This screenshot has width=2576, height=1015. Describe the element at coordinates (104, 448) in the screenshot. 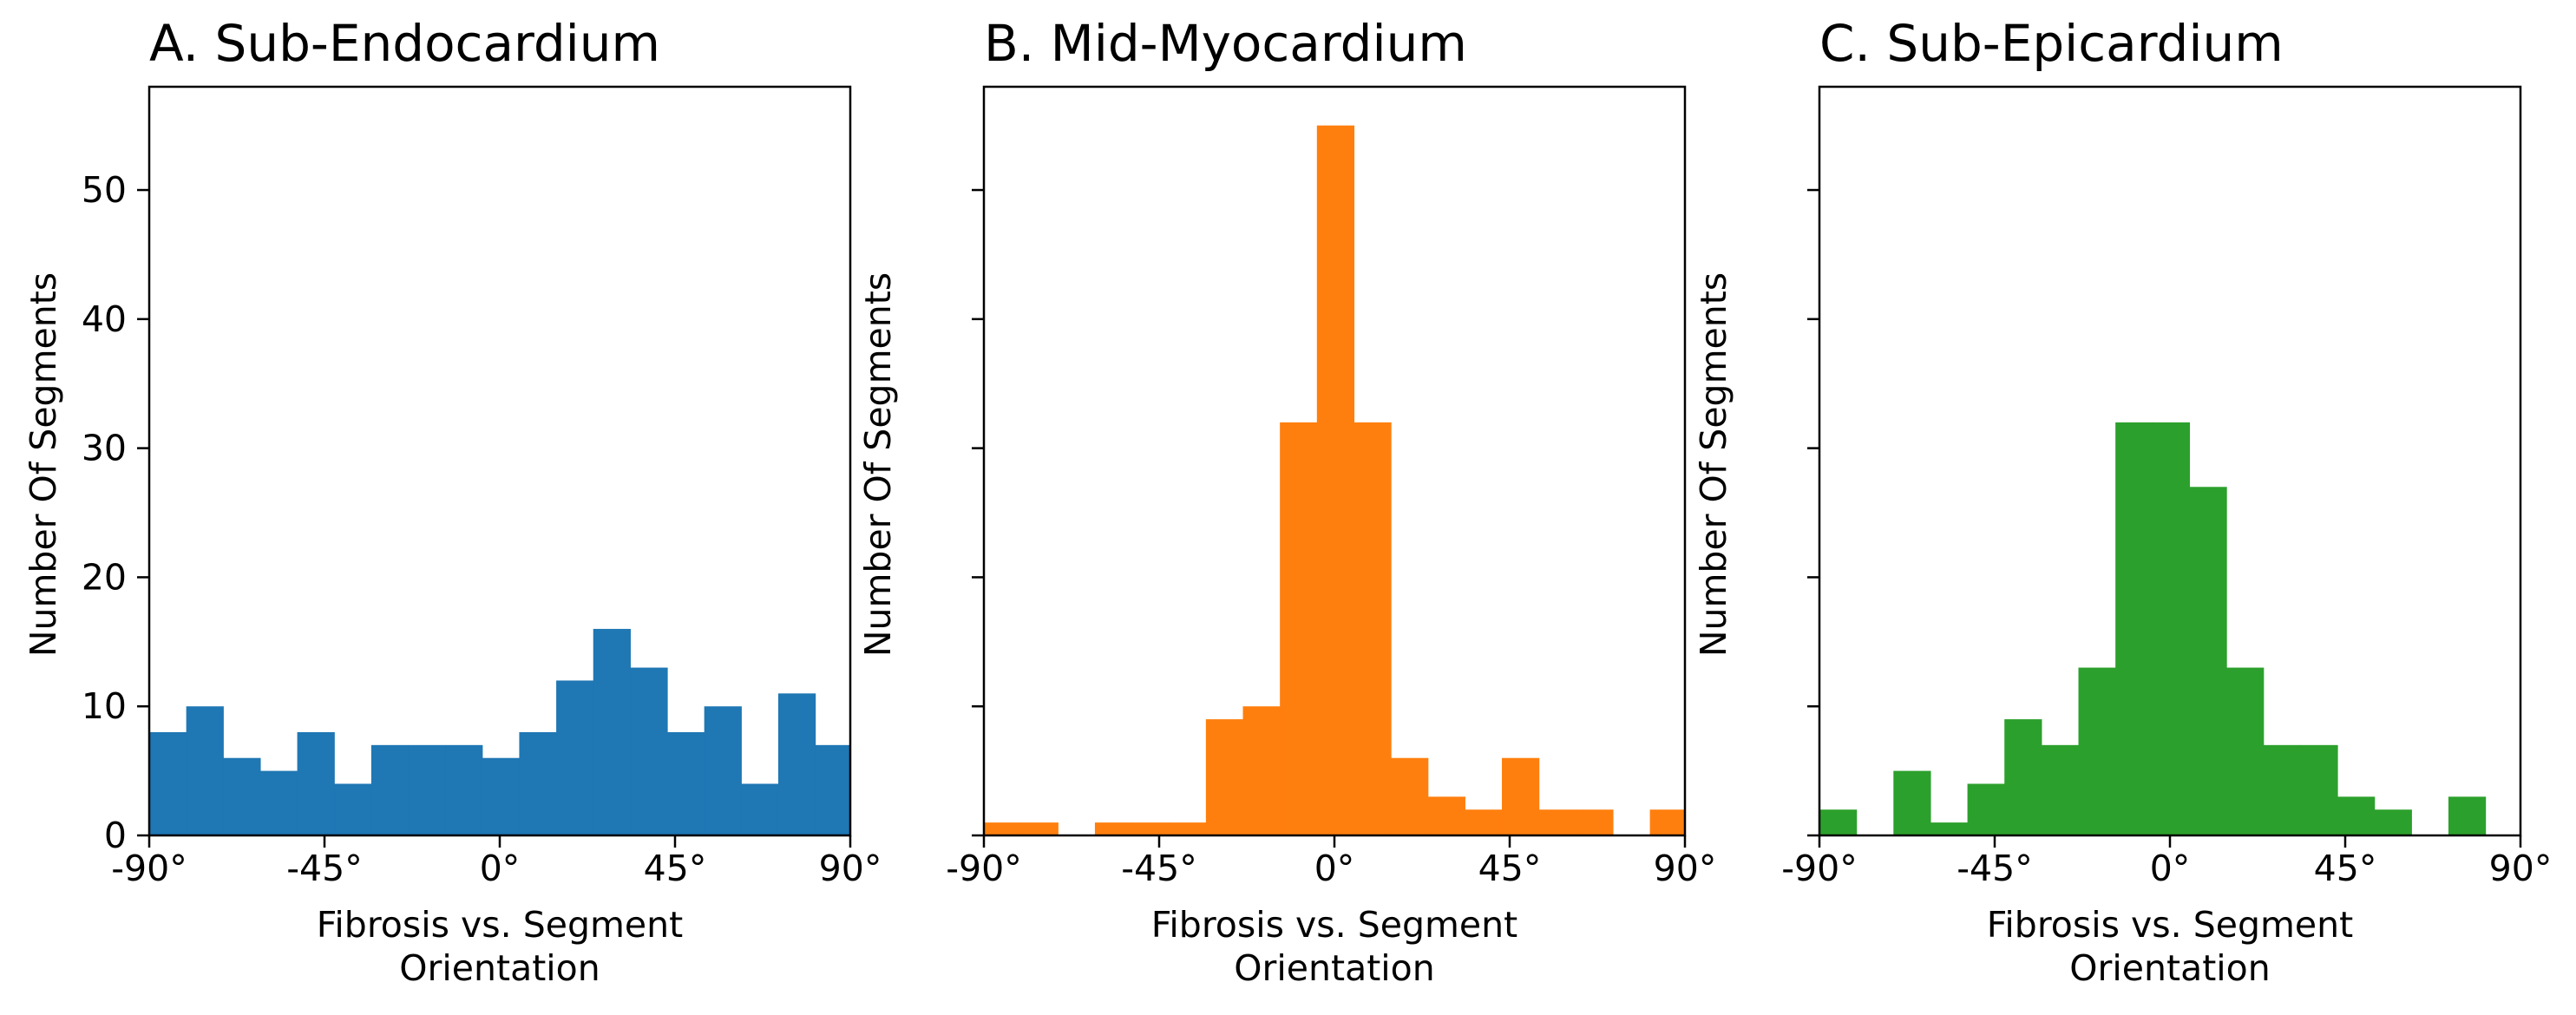

I see `y-tick-label: 30` at that location.